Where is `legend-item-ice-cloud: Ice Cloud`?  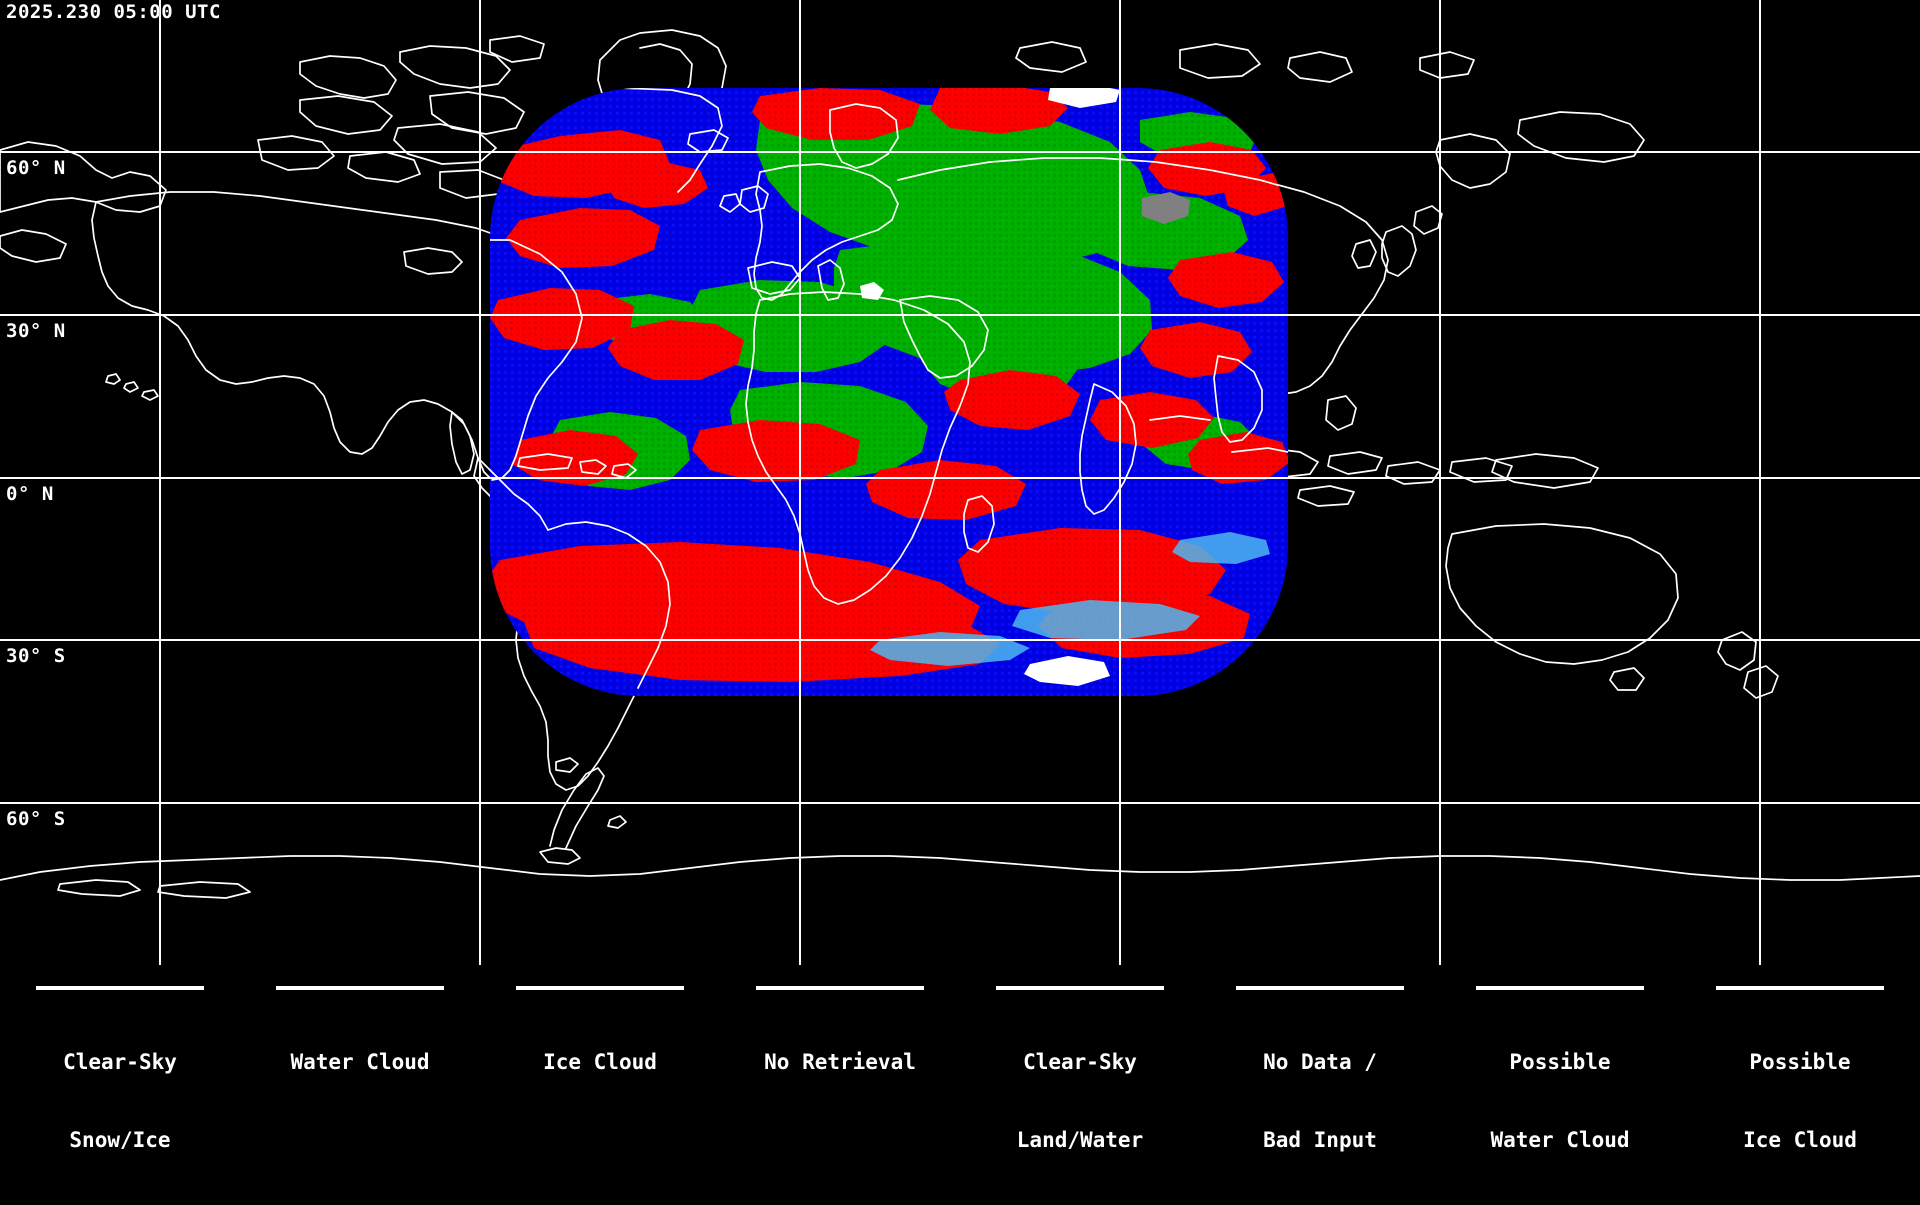
legend-item-ice-cloud: Ice Cloud is located at coordinates (600, 1022).